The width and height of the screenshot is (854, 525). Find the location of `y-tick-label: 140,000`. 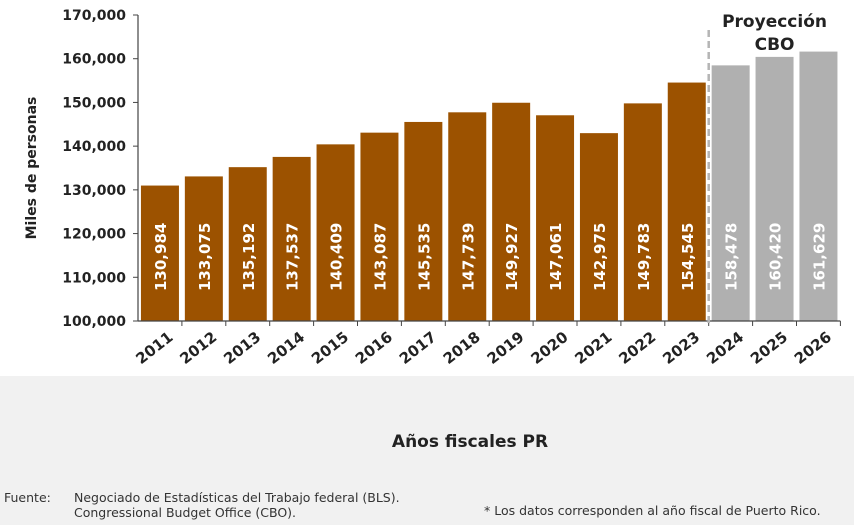

y-tick-label: 140,000 is located at coordinates (94, 147).